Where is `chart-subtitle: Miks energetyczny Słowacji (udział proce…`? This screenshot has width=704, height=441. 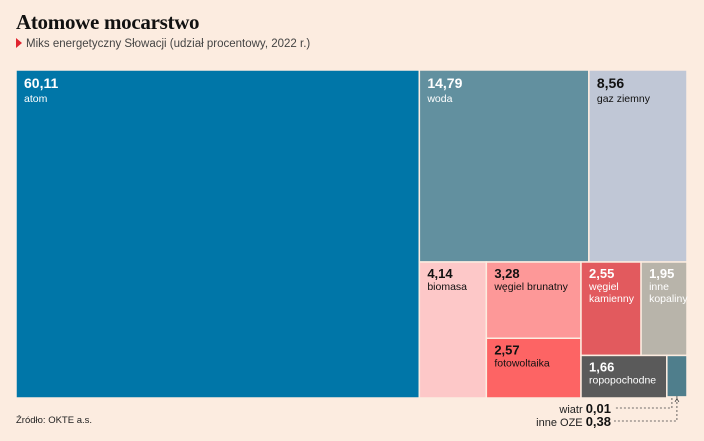 chart-subtitle: Miks energetyczny Słowacji (udział proce… is located at coordinates (163, 44).